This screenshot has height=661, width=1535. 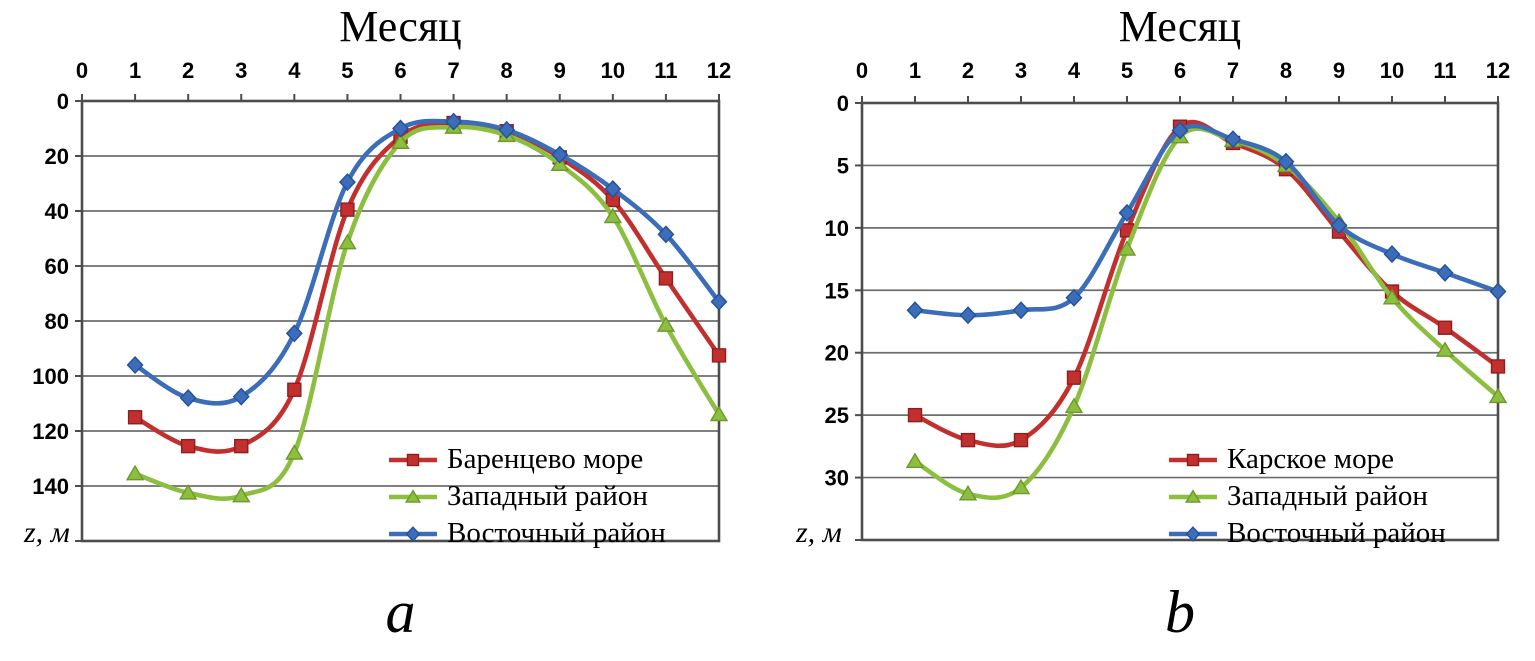 I want to click on chart-a-caption: a, so click(x=400, y=612).